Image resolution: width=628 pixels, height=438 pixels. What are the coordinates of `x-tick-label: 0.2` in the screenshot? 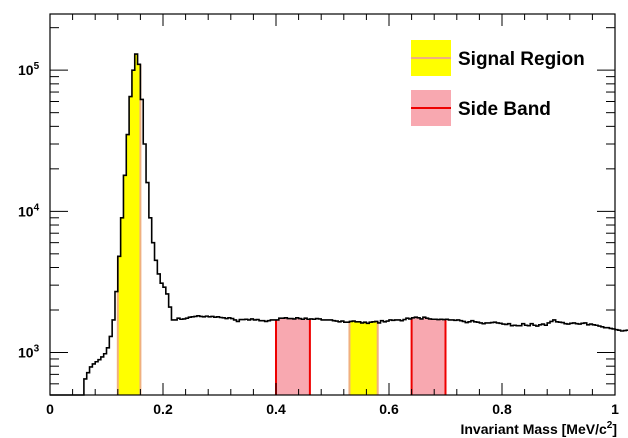 It's located at (163, 409).